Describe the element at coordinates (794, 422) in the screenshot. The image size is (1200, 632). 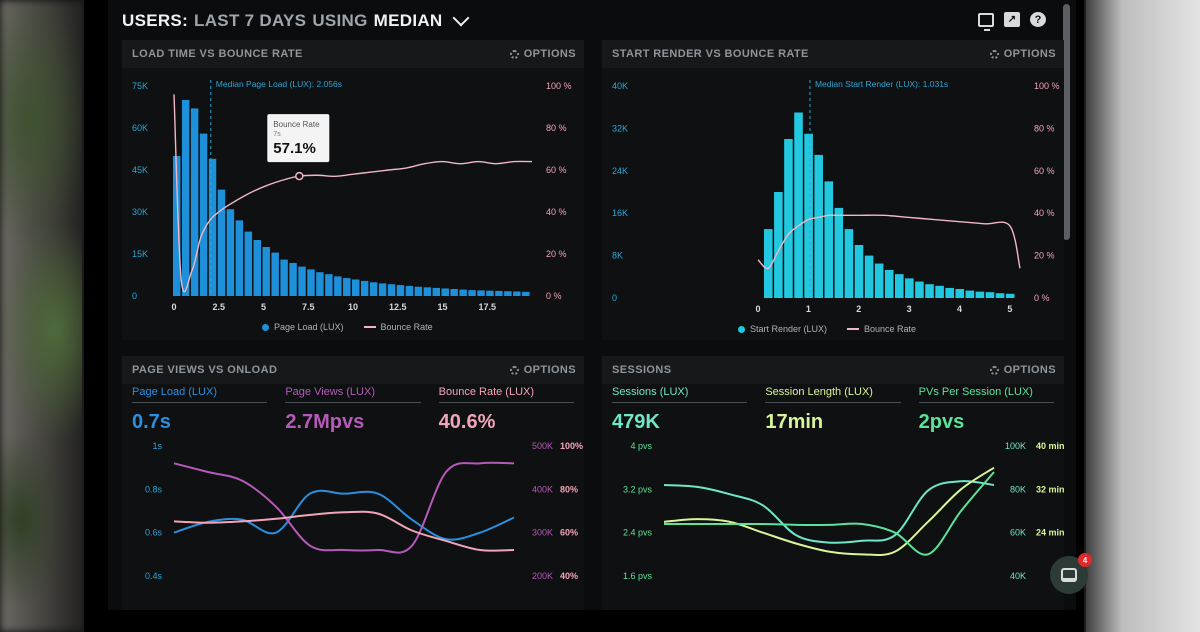
I see `kpi-value: 17min` at that location.